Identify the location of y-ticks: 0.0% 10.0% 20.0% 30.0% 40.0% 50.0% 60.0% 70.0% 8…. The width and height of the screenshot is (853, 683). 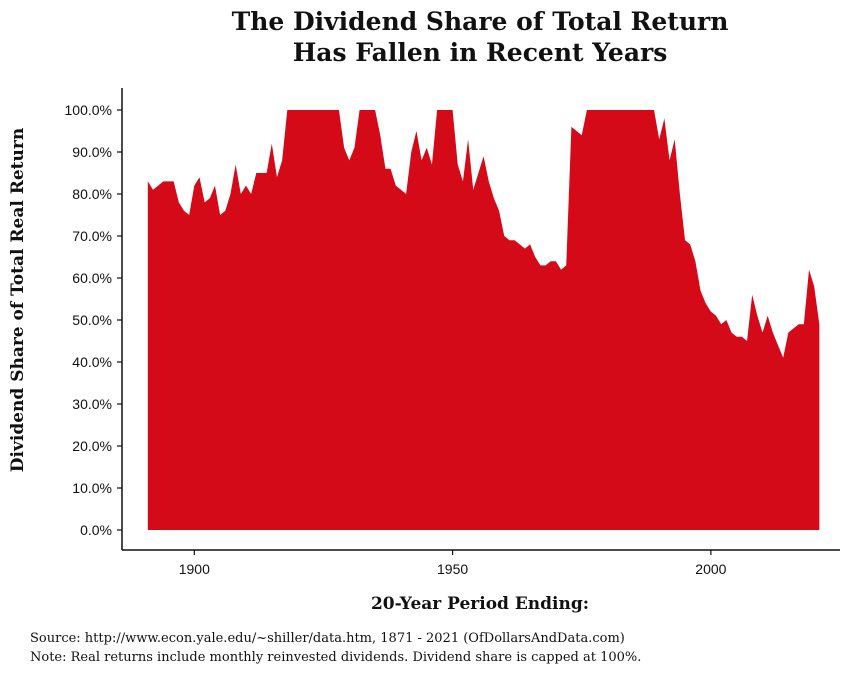
(93, 320).